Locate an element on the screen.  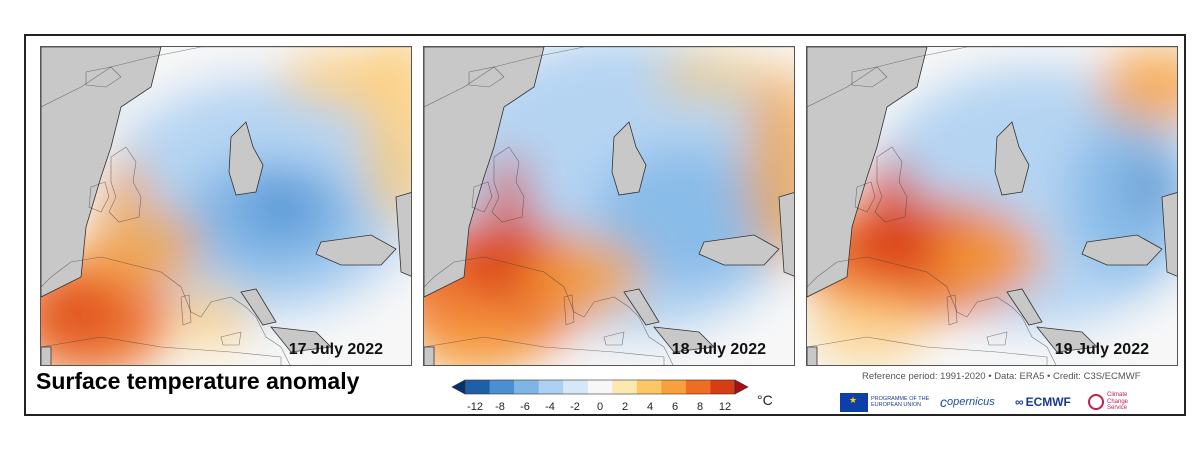
eu-logo-text: PROGRAMME OF THE EUROPEAN UNION is located at coordinates (900, 402).